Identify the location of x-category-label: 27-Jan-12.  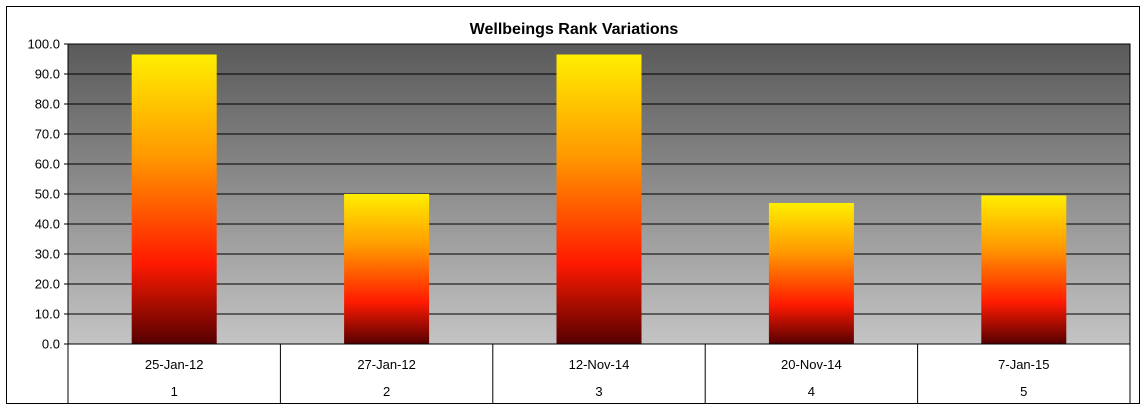
(386, 364).